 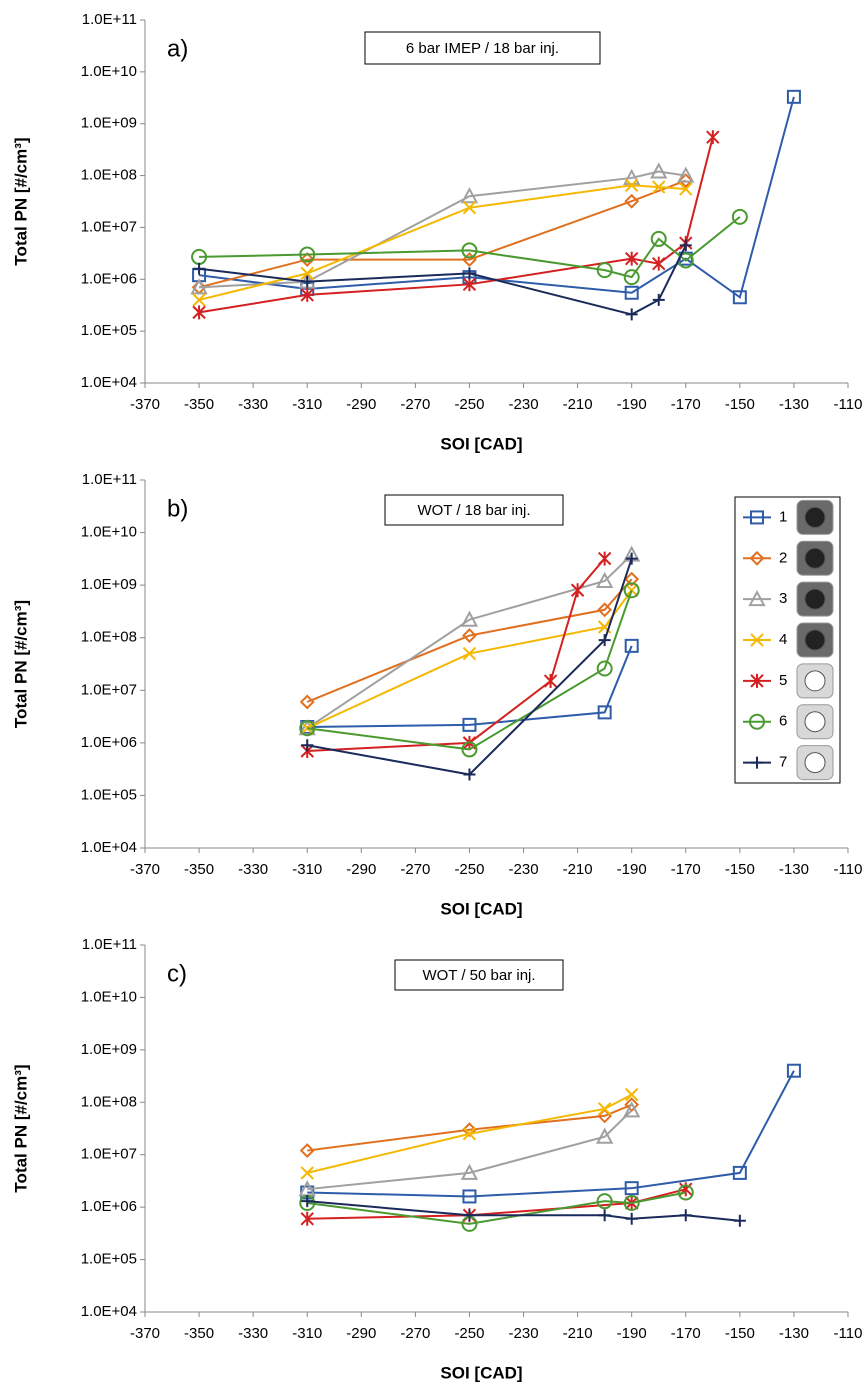 I want to click on x-tick-label: -130, so click(x=794, y=1333).